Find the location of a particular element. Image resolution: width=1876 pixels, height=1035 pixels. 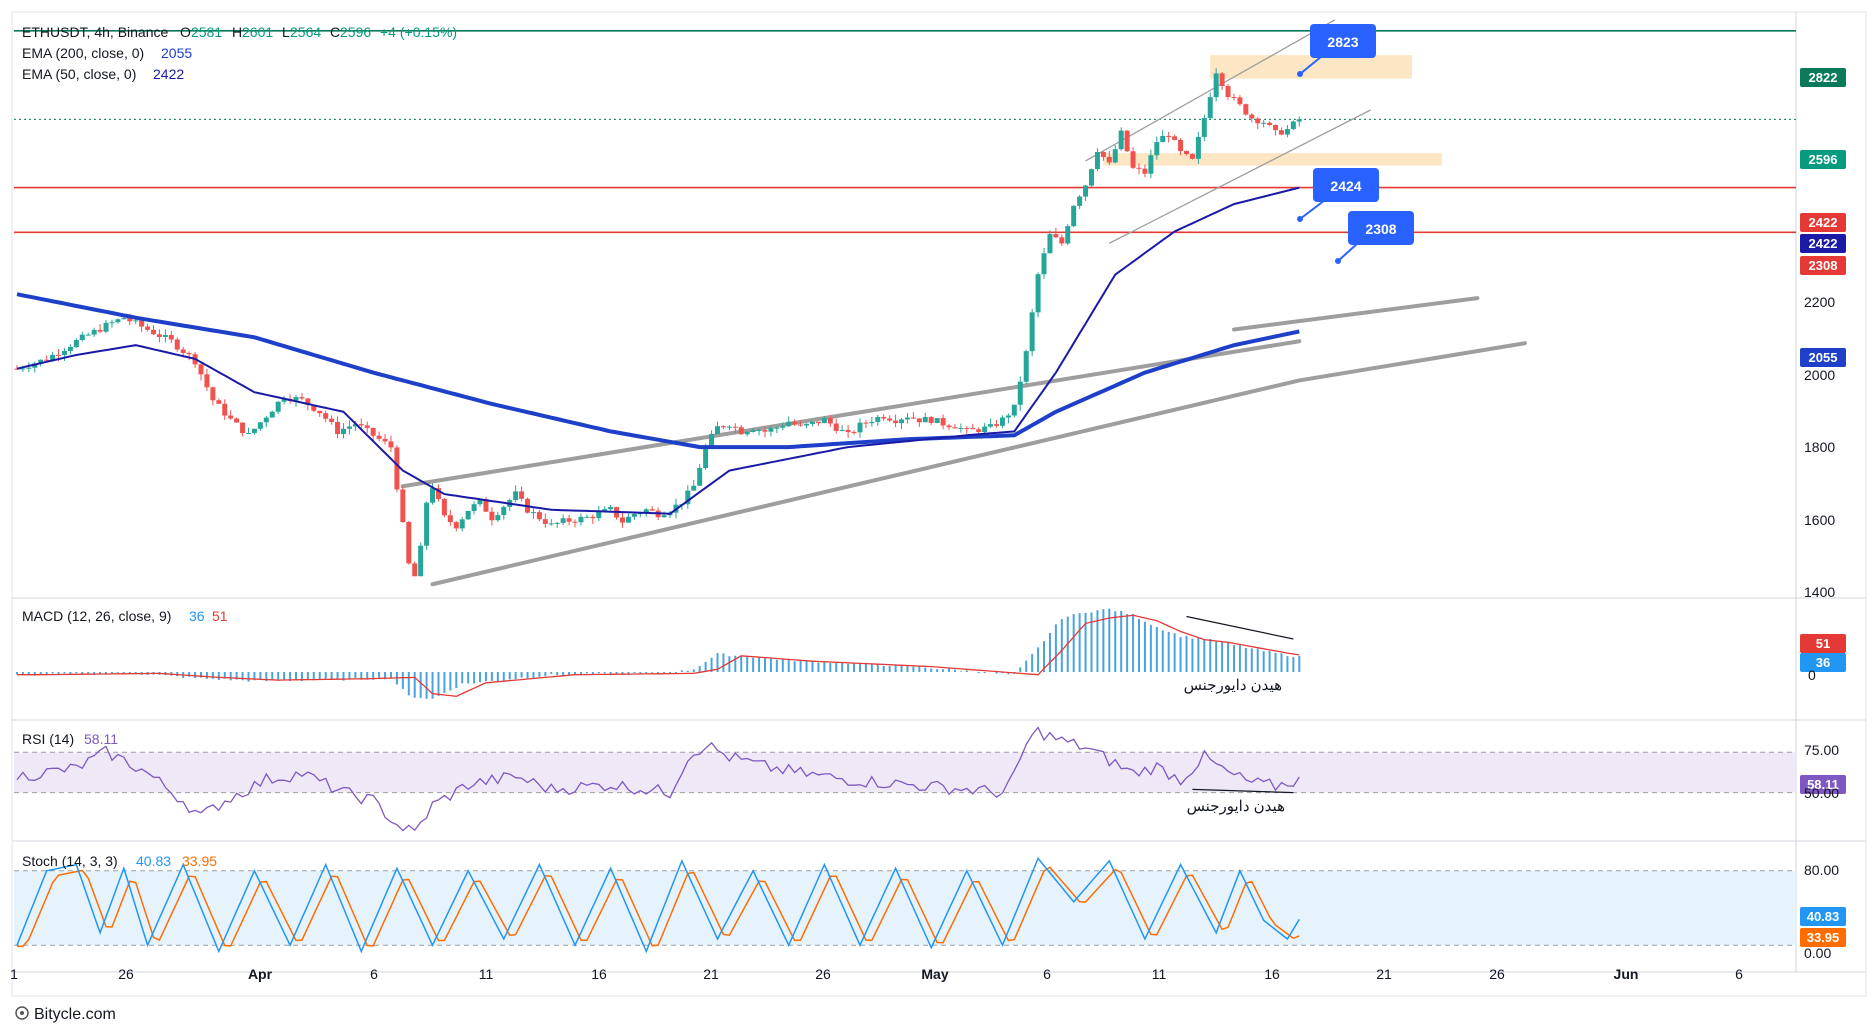

time-tick-2: Apr is located at coordinates (260, 974).